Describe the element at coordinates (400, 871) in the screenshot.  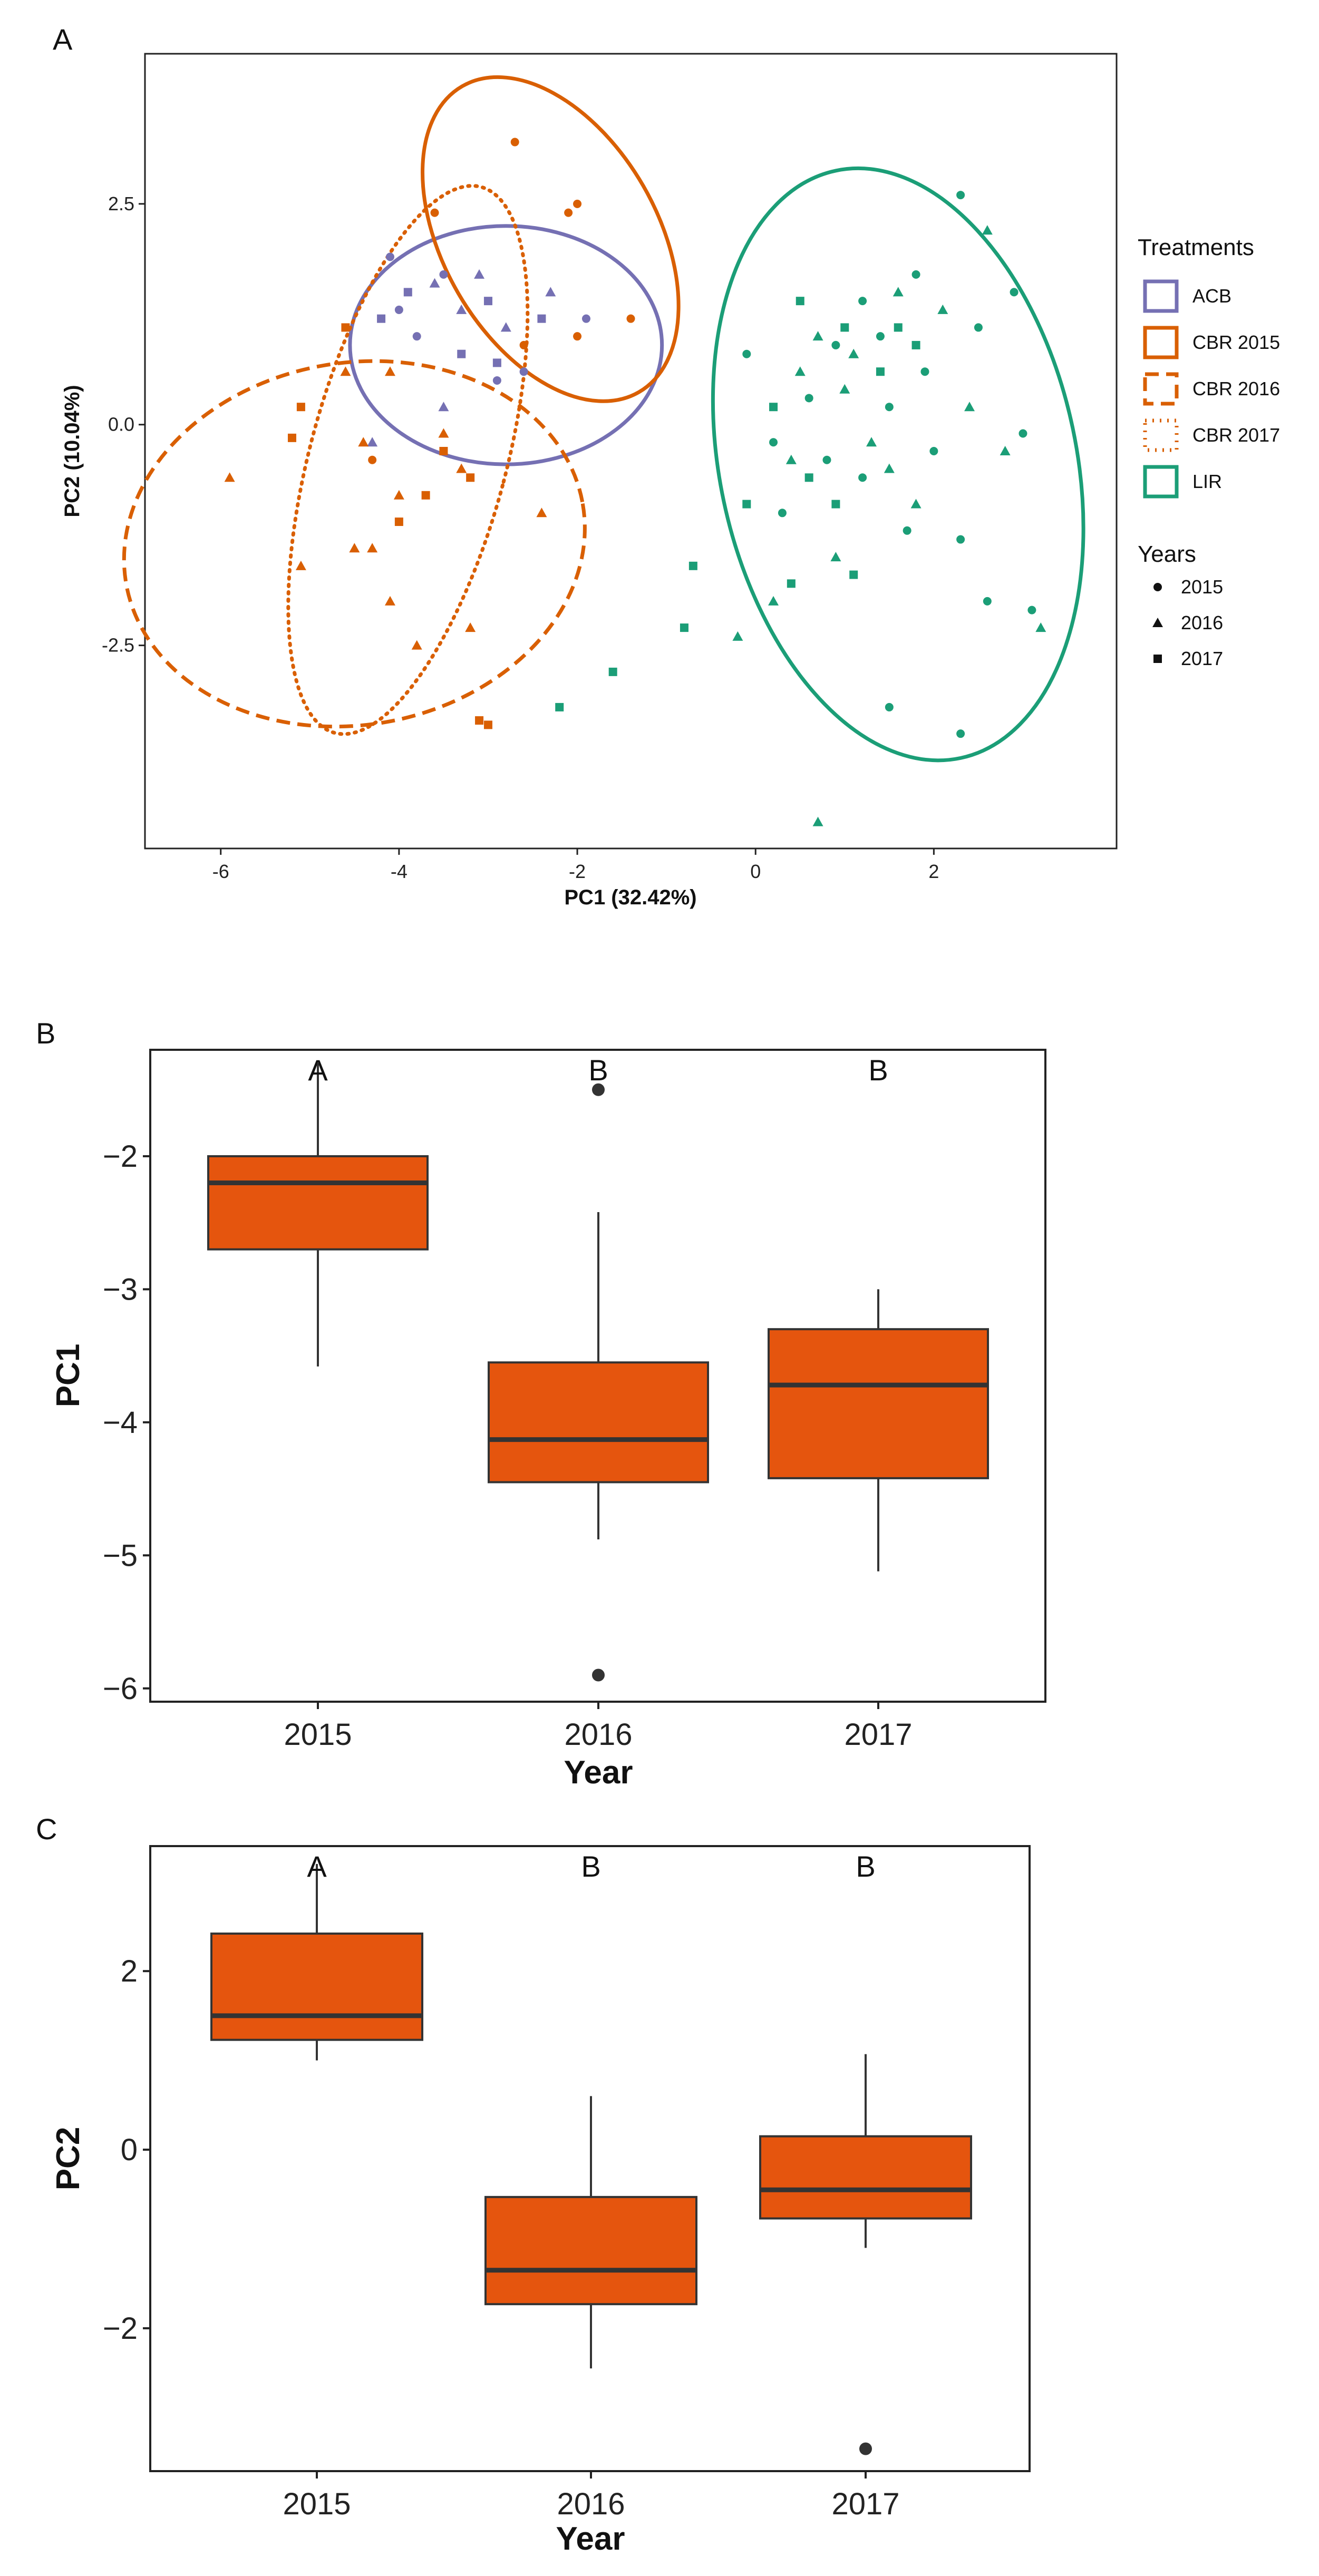
I see `x-tick-label: -4` at that location.